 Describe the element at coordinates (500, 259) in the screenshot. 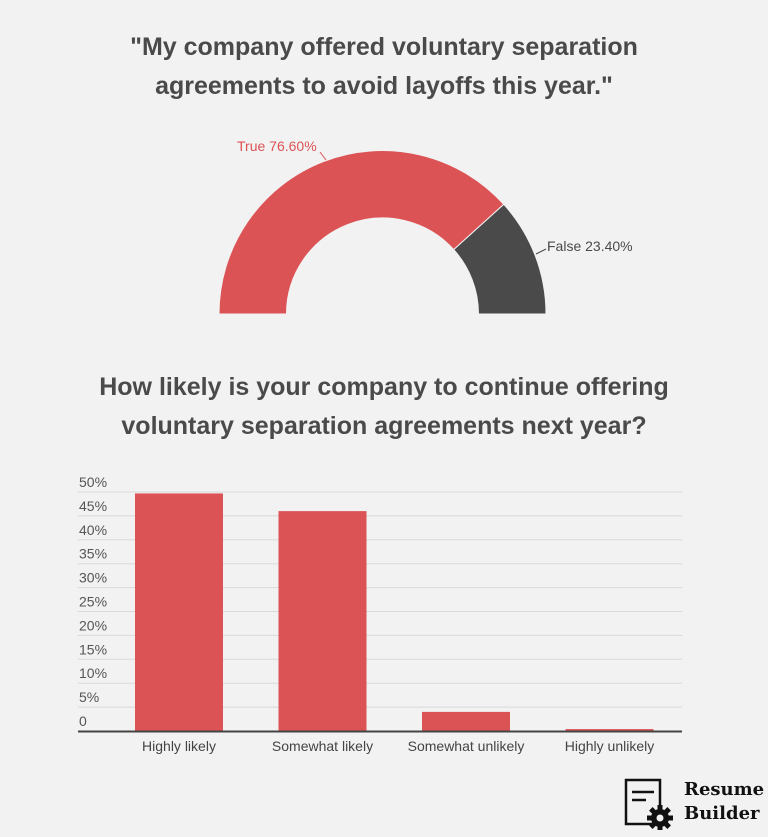

I see `donut-slice-false` at that location.